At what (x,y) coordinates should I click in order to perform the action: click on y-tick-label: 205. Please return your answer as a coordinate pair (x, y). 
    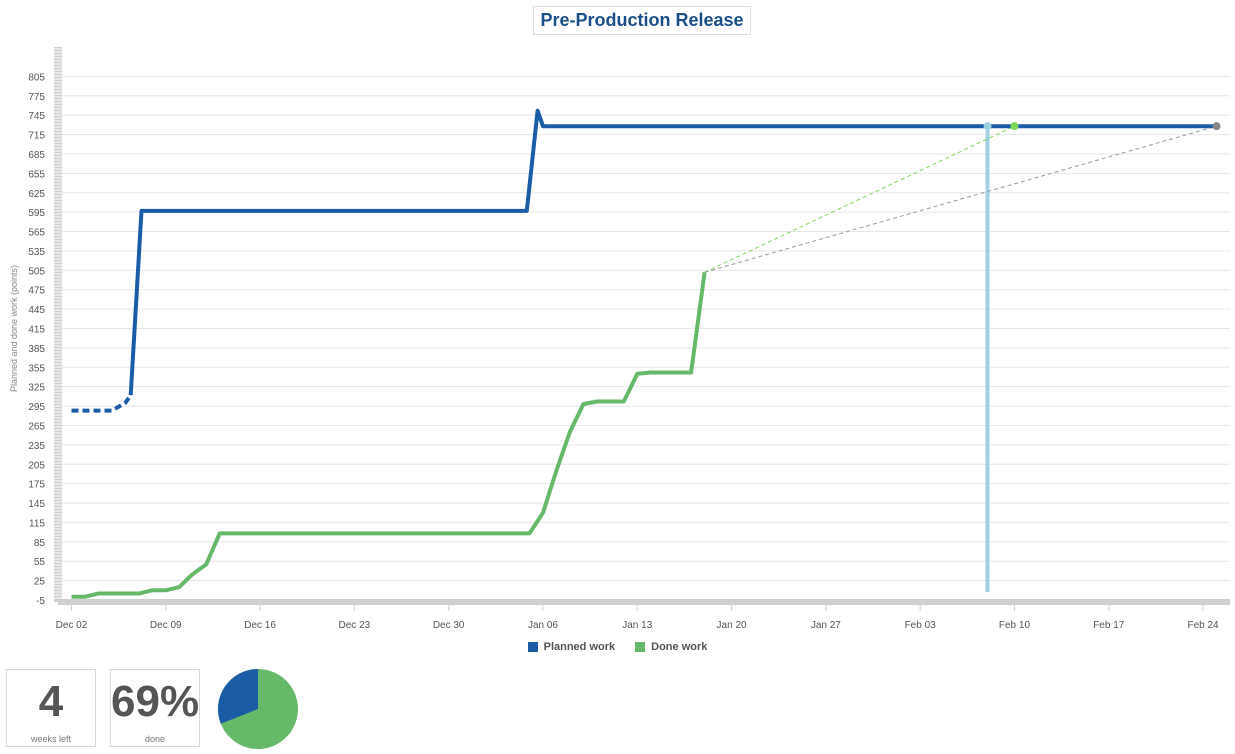
    Looking at the image, I should click on (36, 465).